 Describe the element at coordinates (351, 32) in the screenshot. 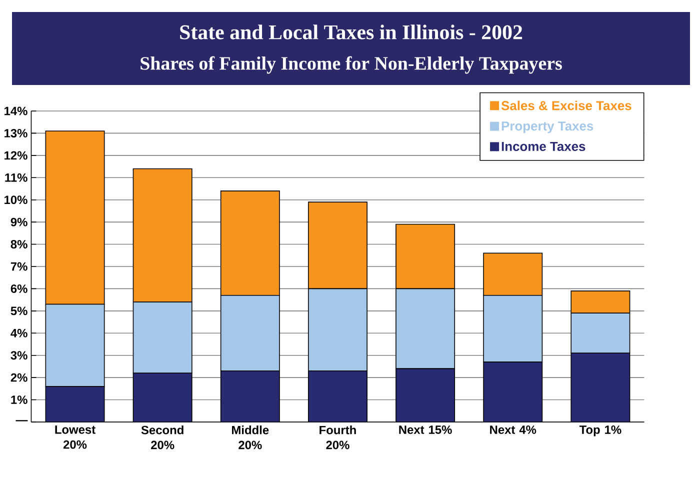

I see `chart-title: State and Local Taxes in Illinois - 2002` at that location.